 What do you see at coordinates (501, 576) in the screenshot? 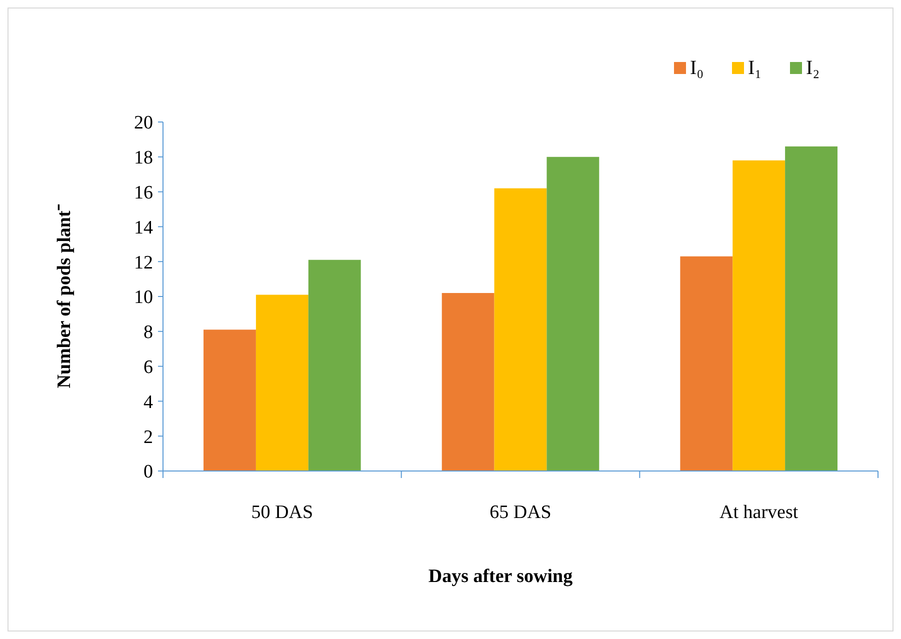
I see `x-axis-title: Days after sowing` at bounding box center [501, 576].